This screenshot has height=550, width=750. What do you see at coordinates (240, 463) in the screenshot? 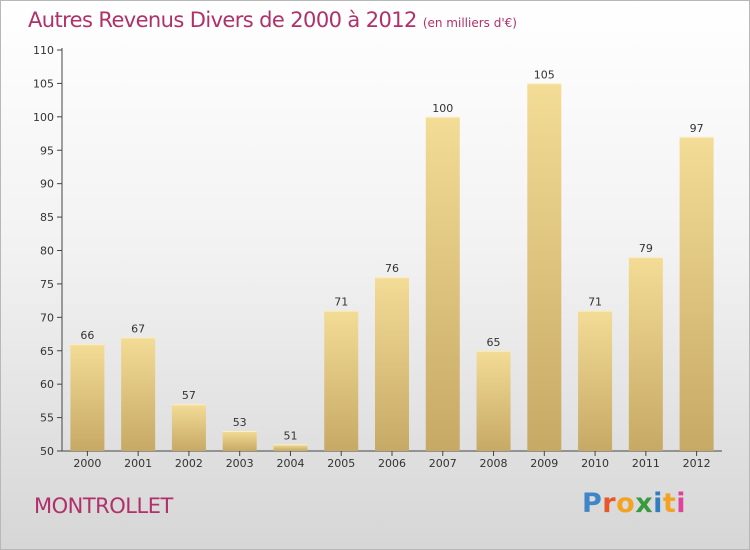
I see `x-tick-label: 2003` at bounding box center [240, 463].